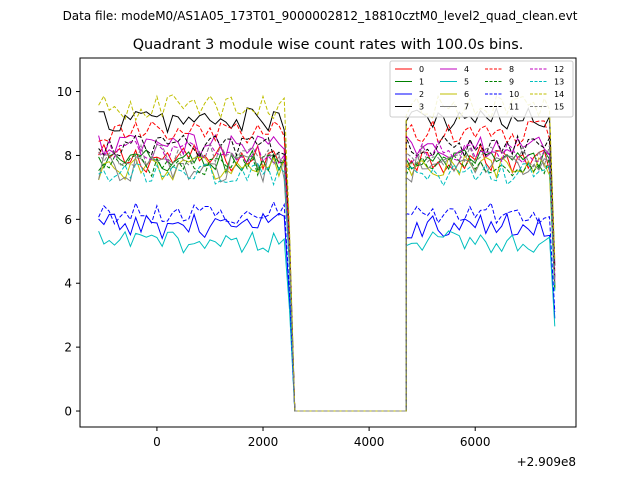  I want to click on y-tick-label: 10, so click(64, 92).